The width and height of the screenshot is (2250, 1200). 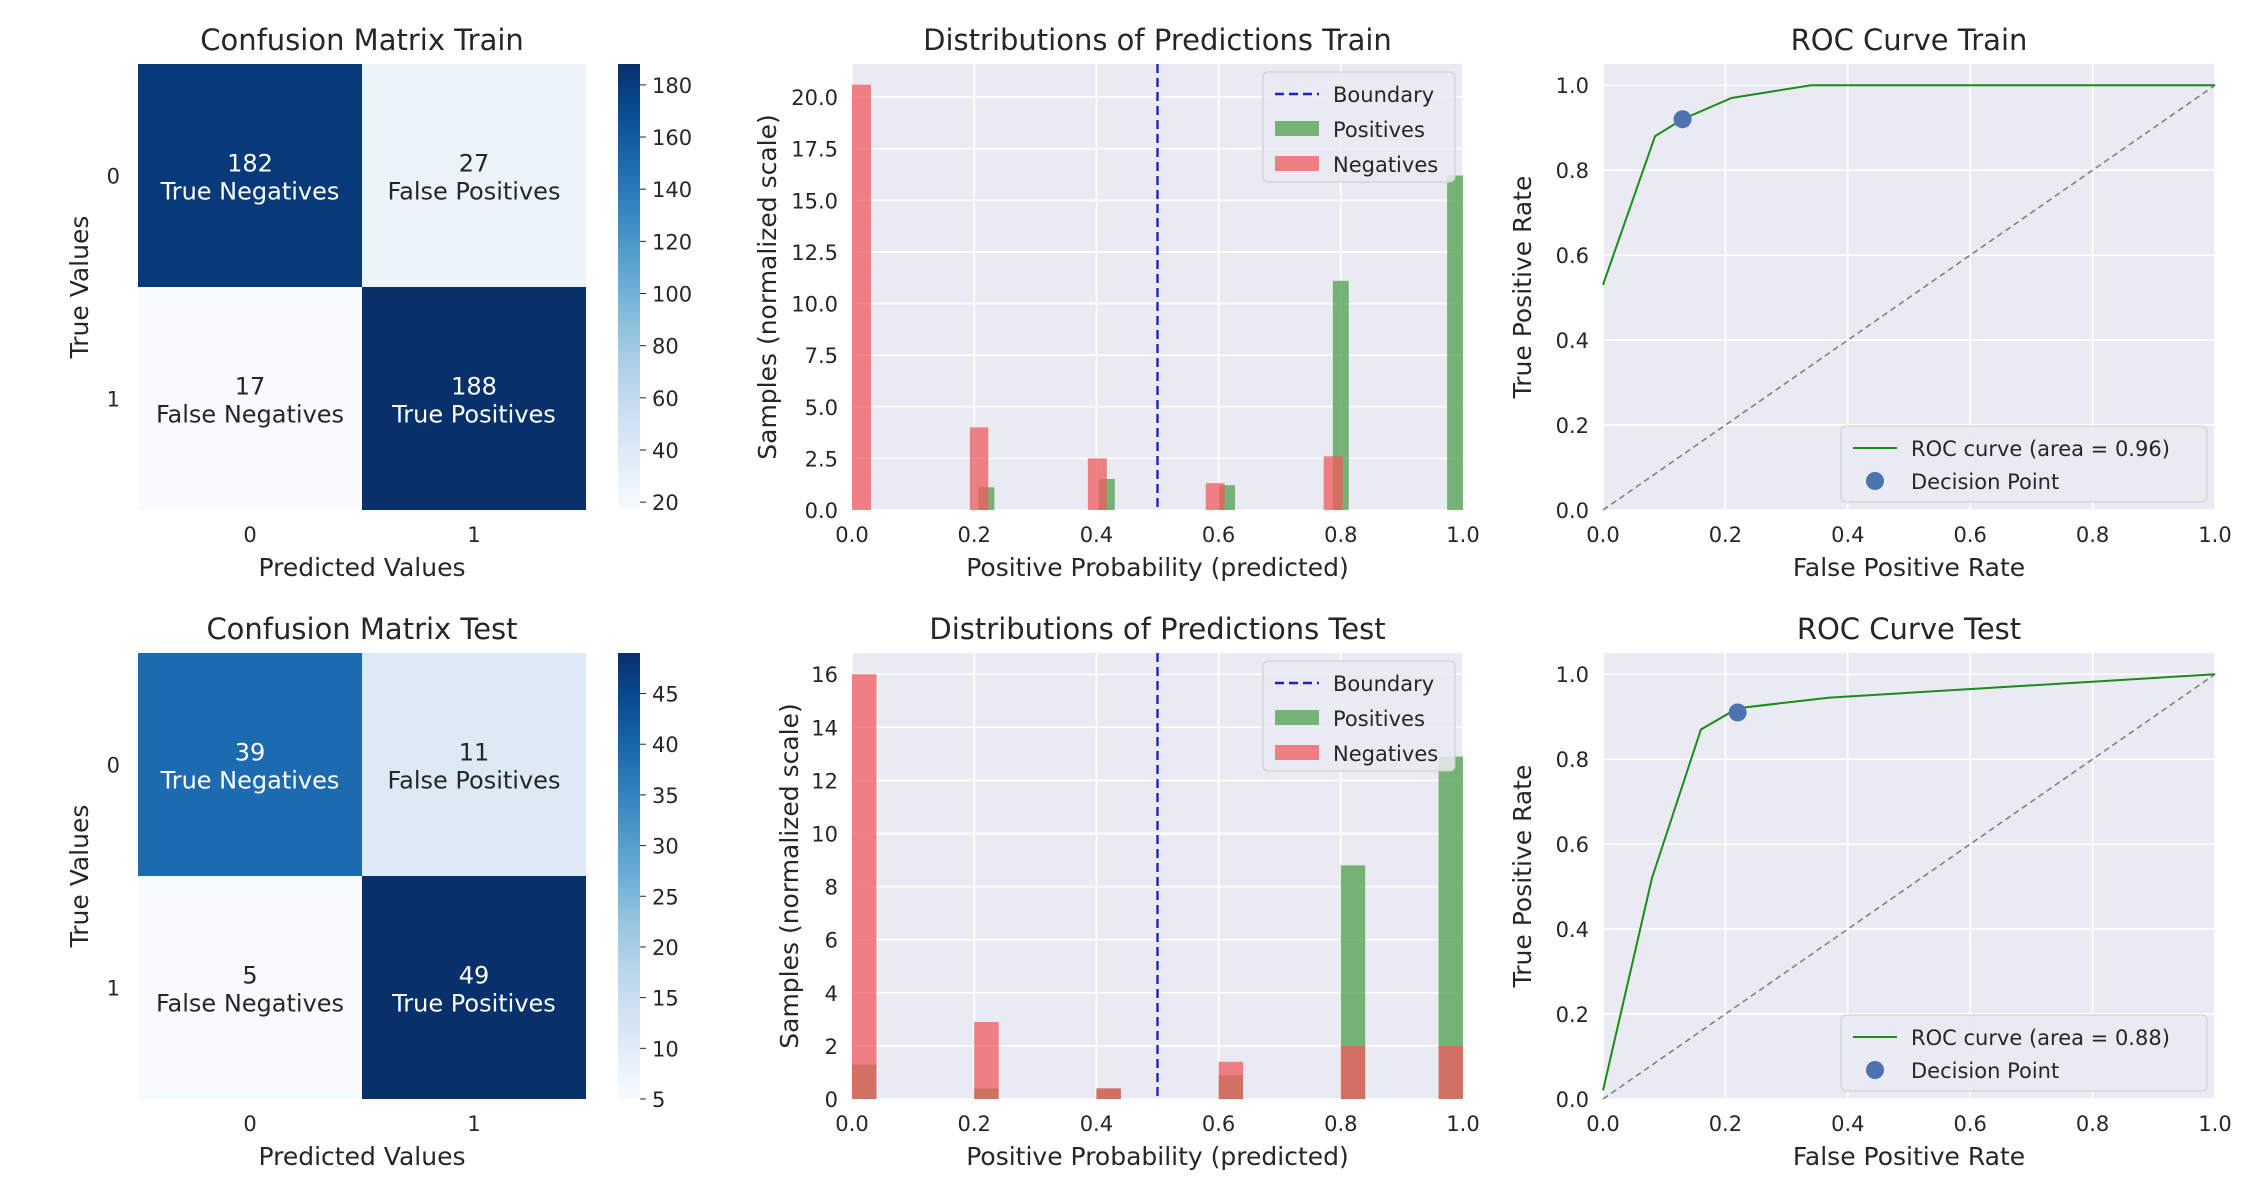 I want to click on legend-label: ROC curve (area = 0.96), so click(x=2040, y=449).